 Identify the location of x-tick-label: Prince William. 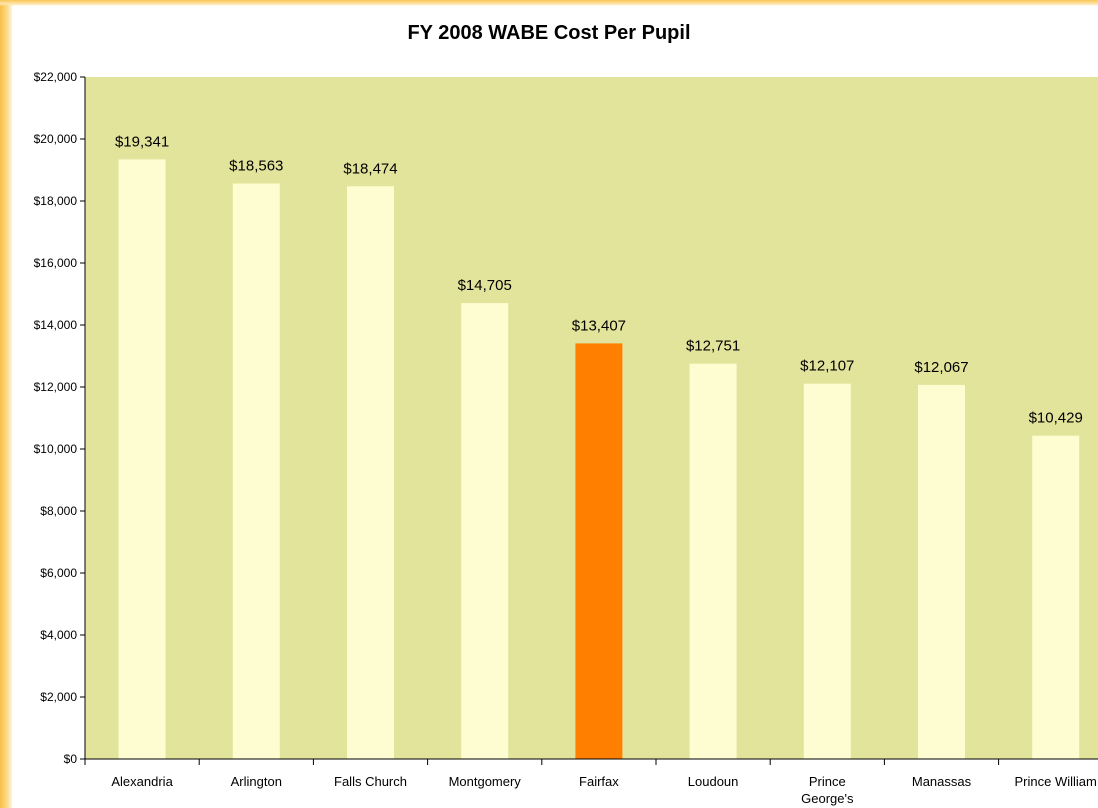
(1056, 781).